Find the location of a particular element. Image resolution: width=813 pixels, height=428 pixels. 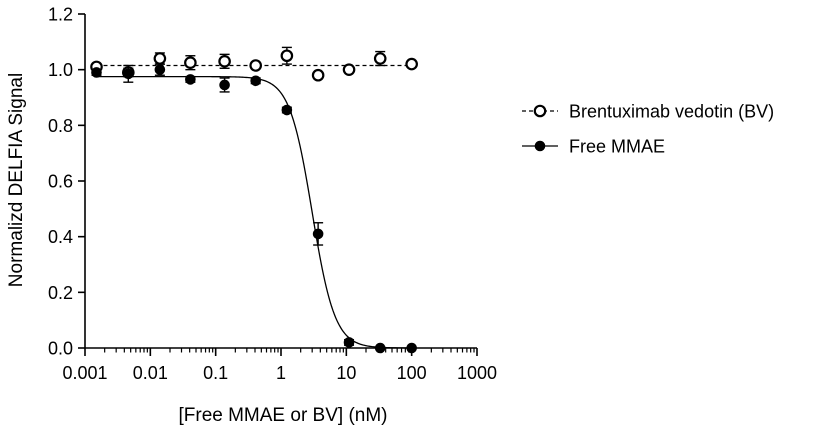

y-tick-label: 0.2 is located at coordinates (60, 293).